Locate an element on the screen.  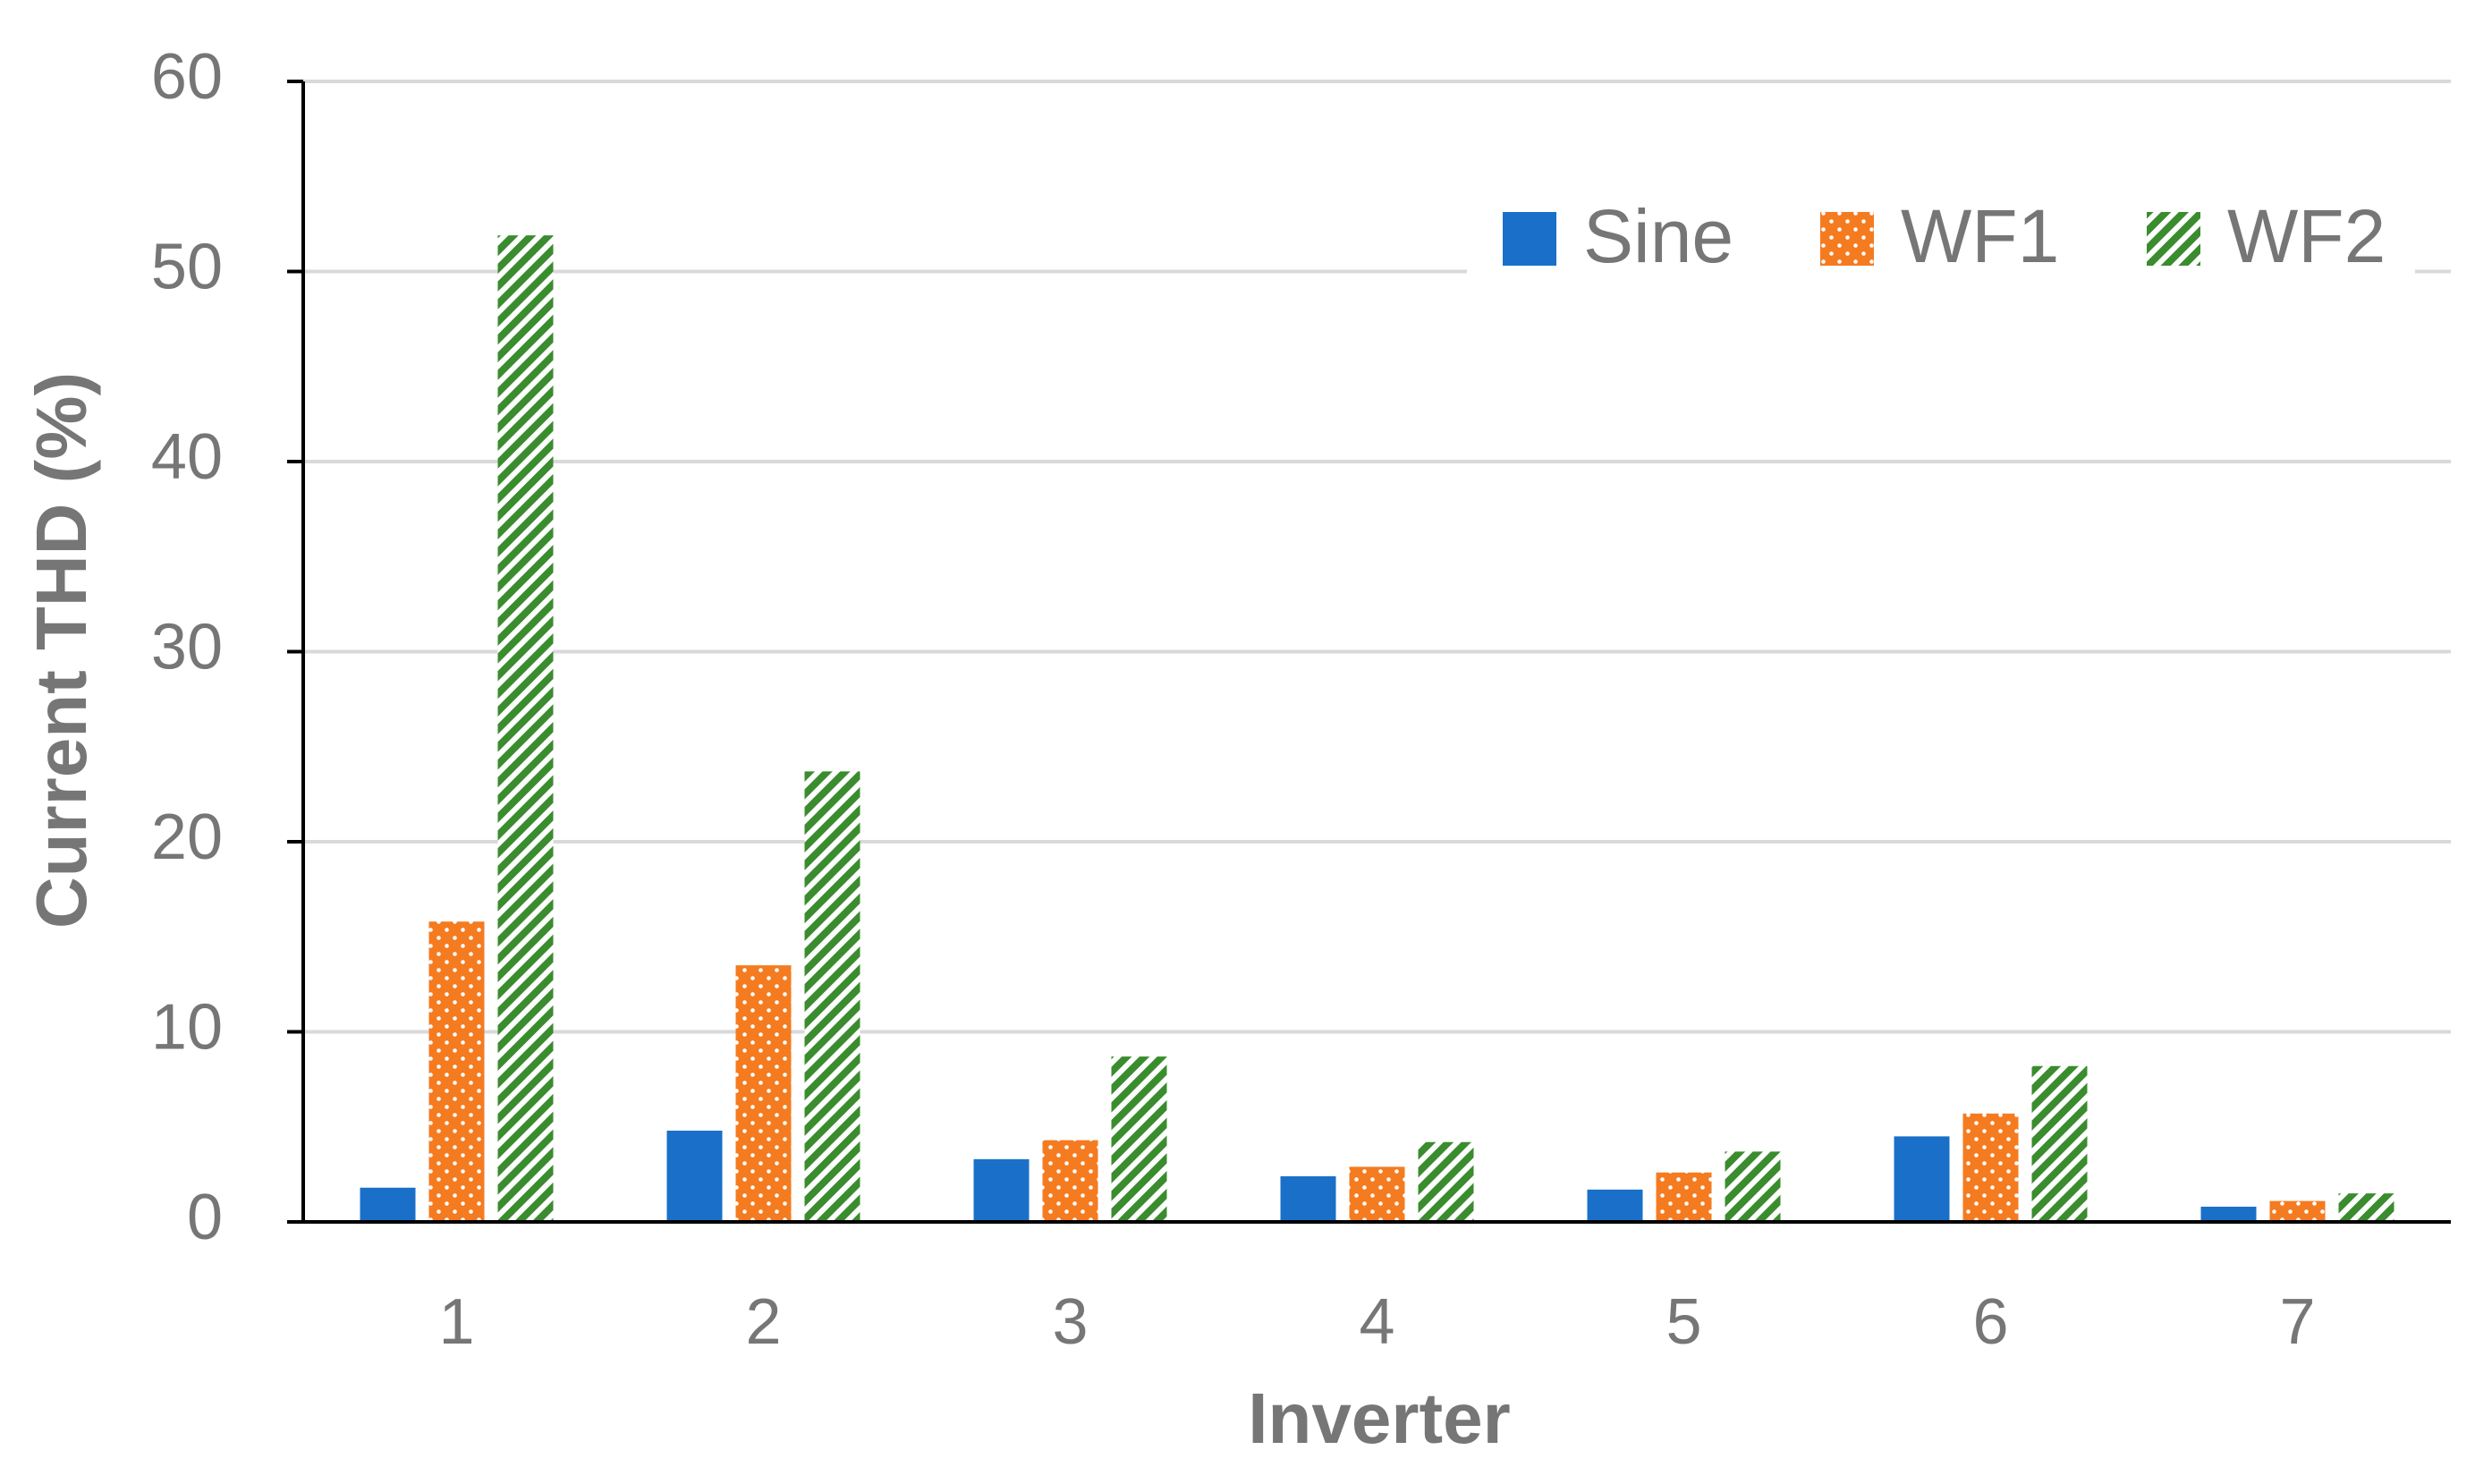
y-axis-title: Current THD (%) is located at coordinates (61, 650).